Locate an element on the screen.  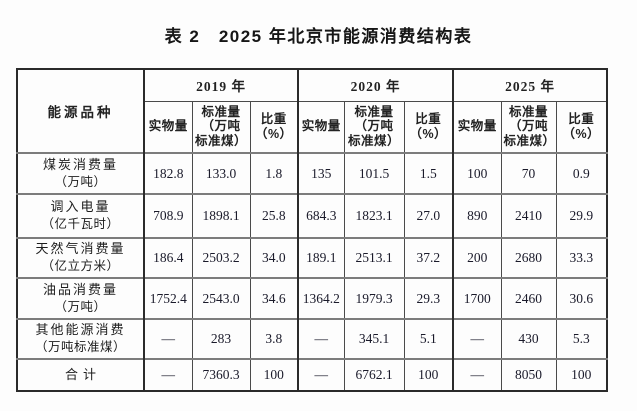
subheader-standard-2020: 标准量 （万吨 标准煤） is located at coordinates (373, 126).